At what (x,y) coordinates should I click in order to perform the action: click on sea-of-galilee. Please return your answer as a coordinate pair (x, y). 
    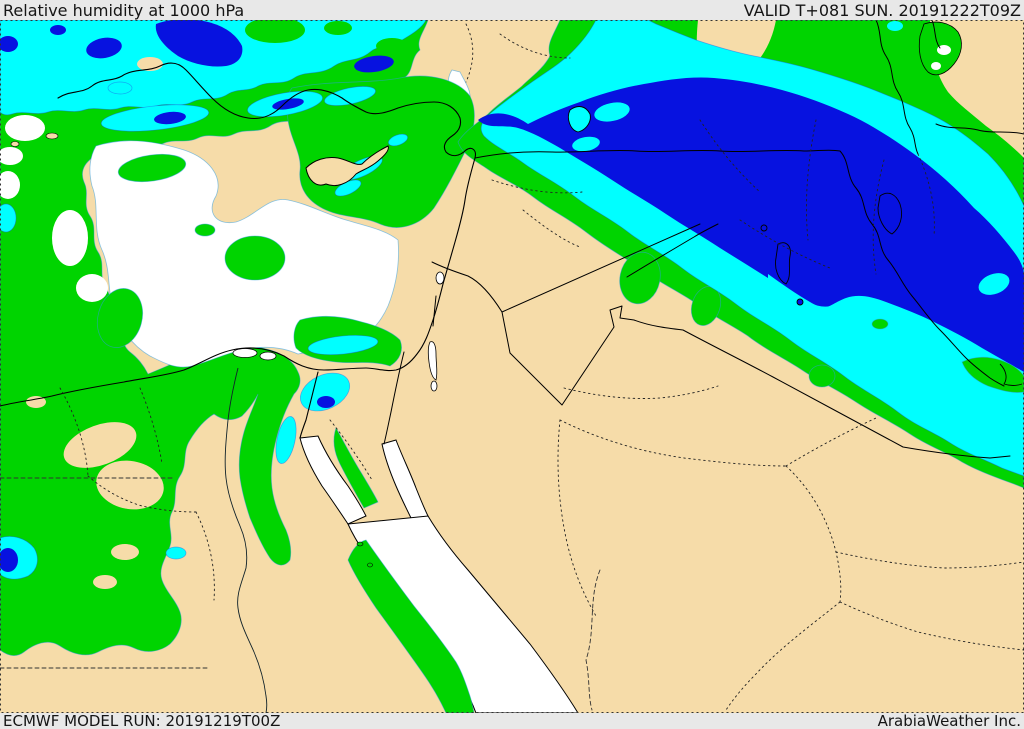
    Looking at the image, I should click on (440, 278).